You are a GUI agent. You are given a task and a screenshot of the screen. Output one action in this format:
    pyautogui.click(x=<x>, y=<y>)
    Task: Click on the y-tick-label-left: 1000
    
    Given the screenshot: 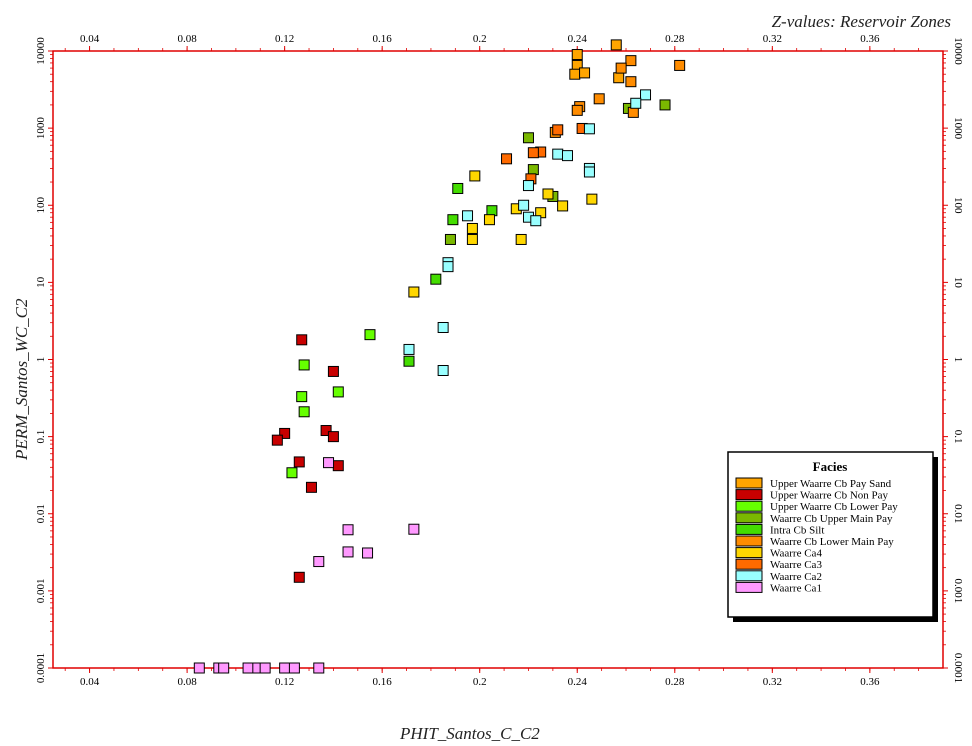 What is the action you would take?
    pyautogui.click(x=41, y=128)
    